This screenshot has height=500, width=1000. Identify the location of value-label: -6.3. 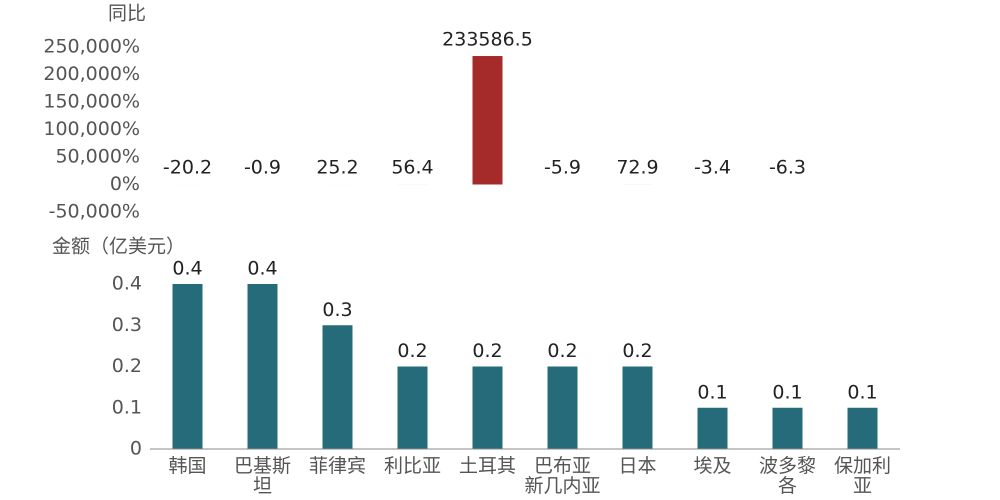
(787, 168).